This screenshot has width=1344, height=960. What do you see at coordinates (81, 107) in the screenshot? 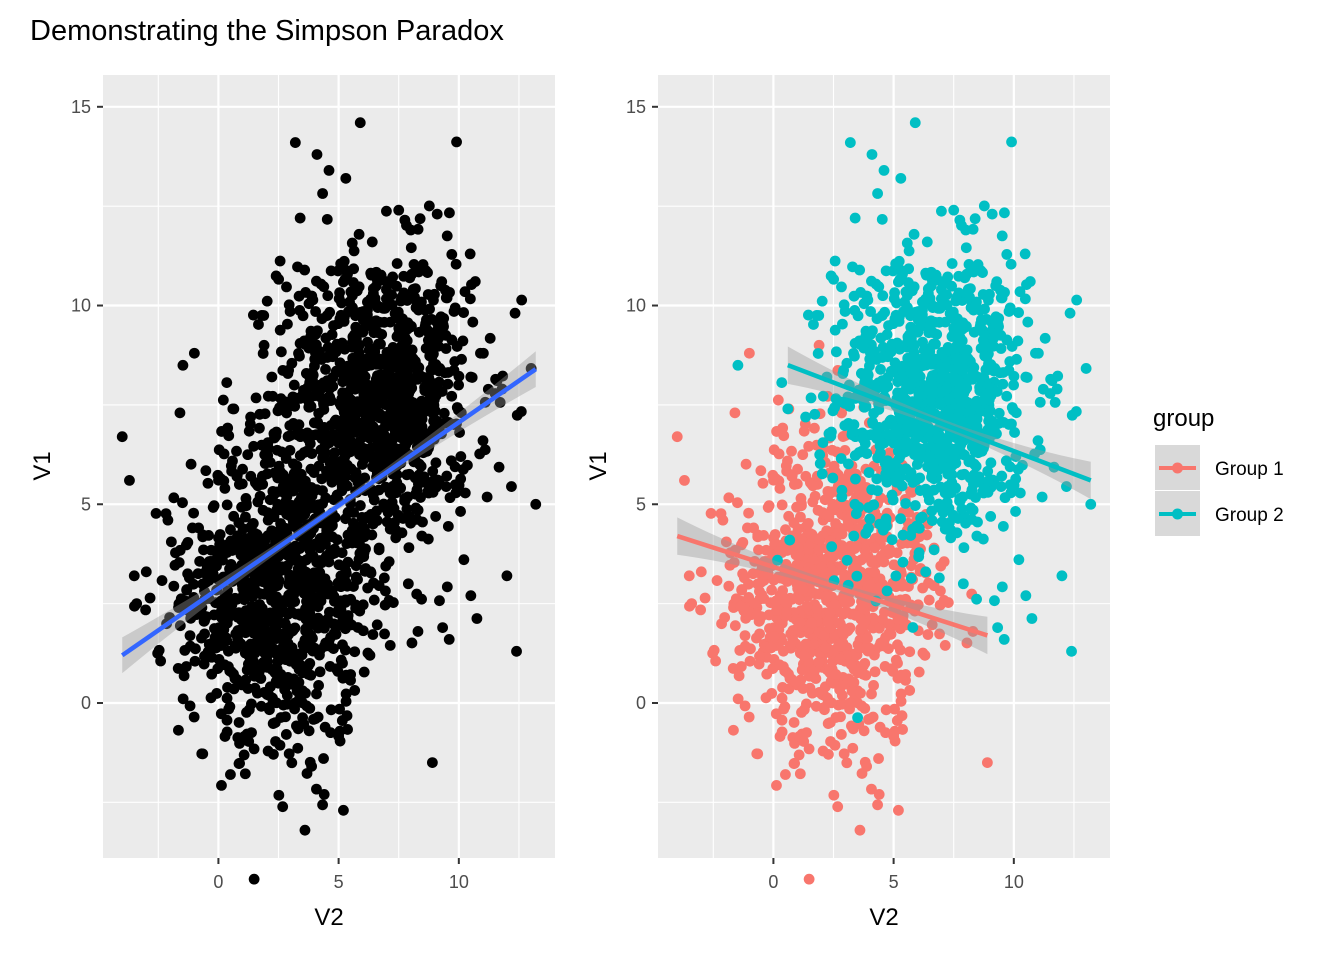
I see `y-tick-label: 15` at bounding box center [81, 107].